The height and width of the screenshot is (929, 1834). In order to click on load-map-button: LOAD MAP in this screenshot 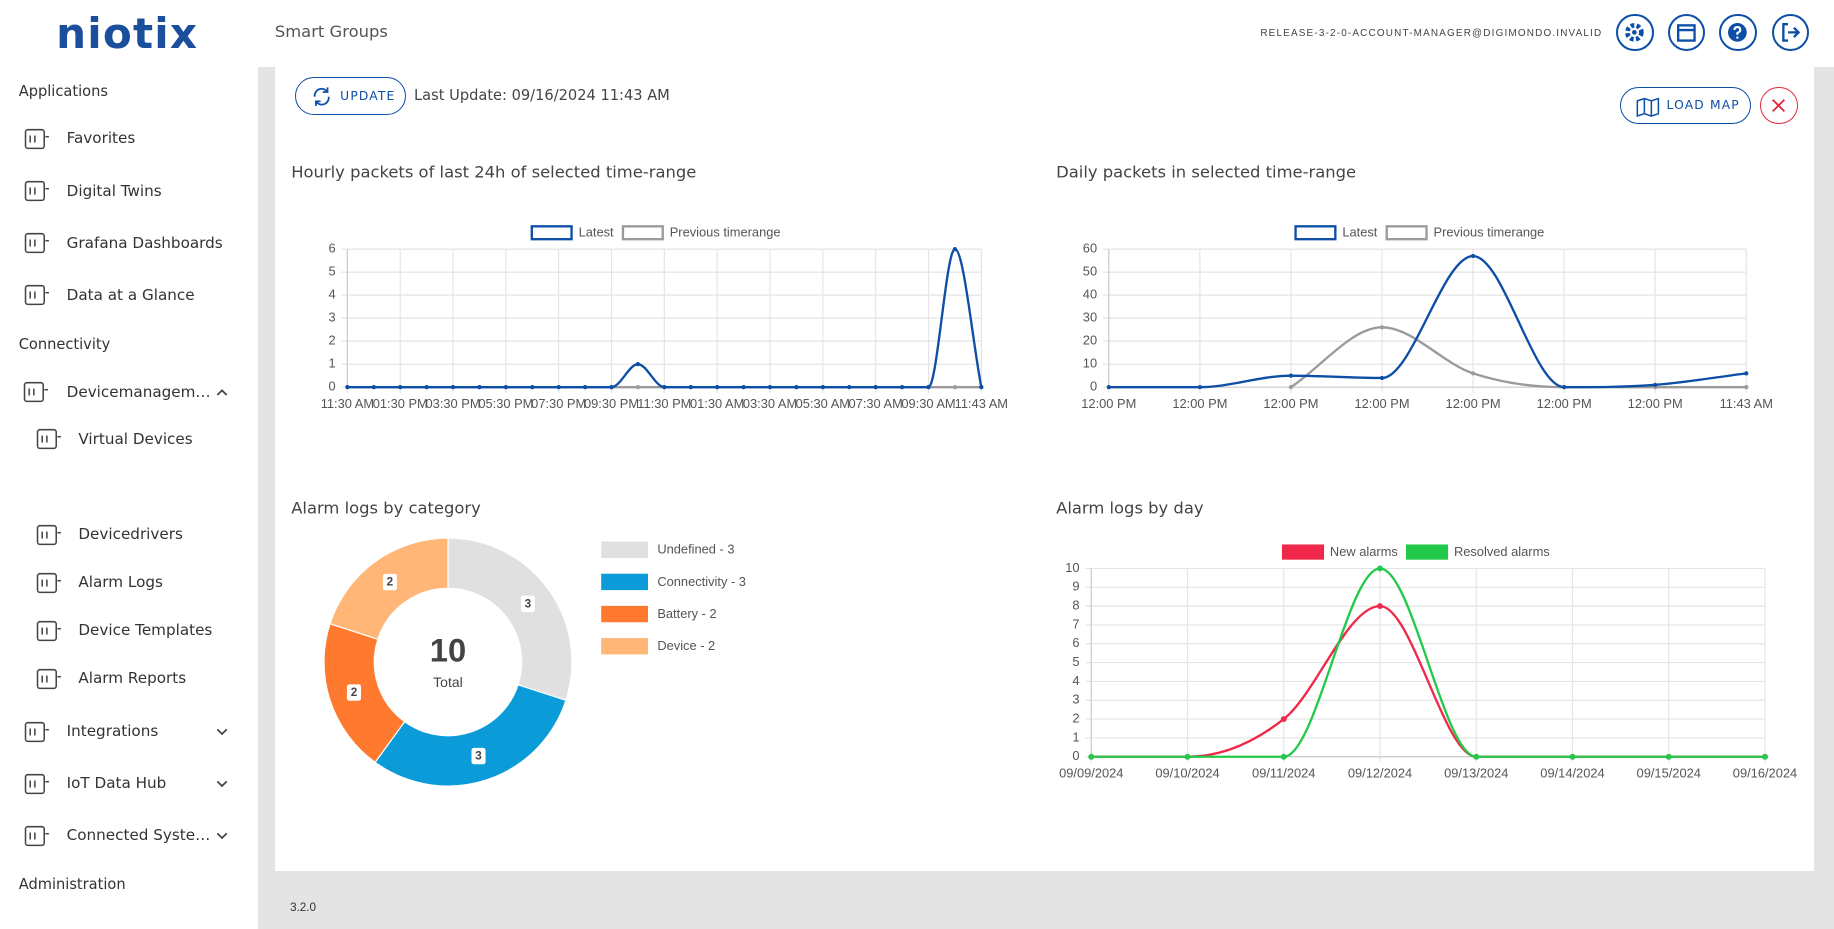, I will do `click(1685, 105)`.